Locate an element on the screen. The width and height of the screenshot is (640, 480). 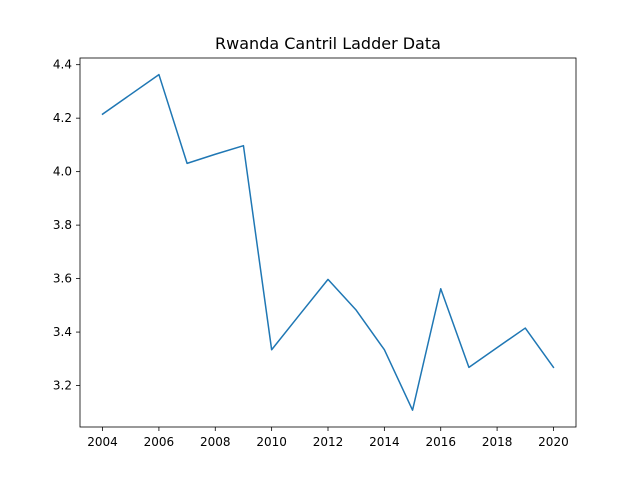
y-tick-label: 3.8 is located at coordinates (62, 225).